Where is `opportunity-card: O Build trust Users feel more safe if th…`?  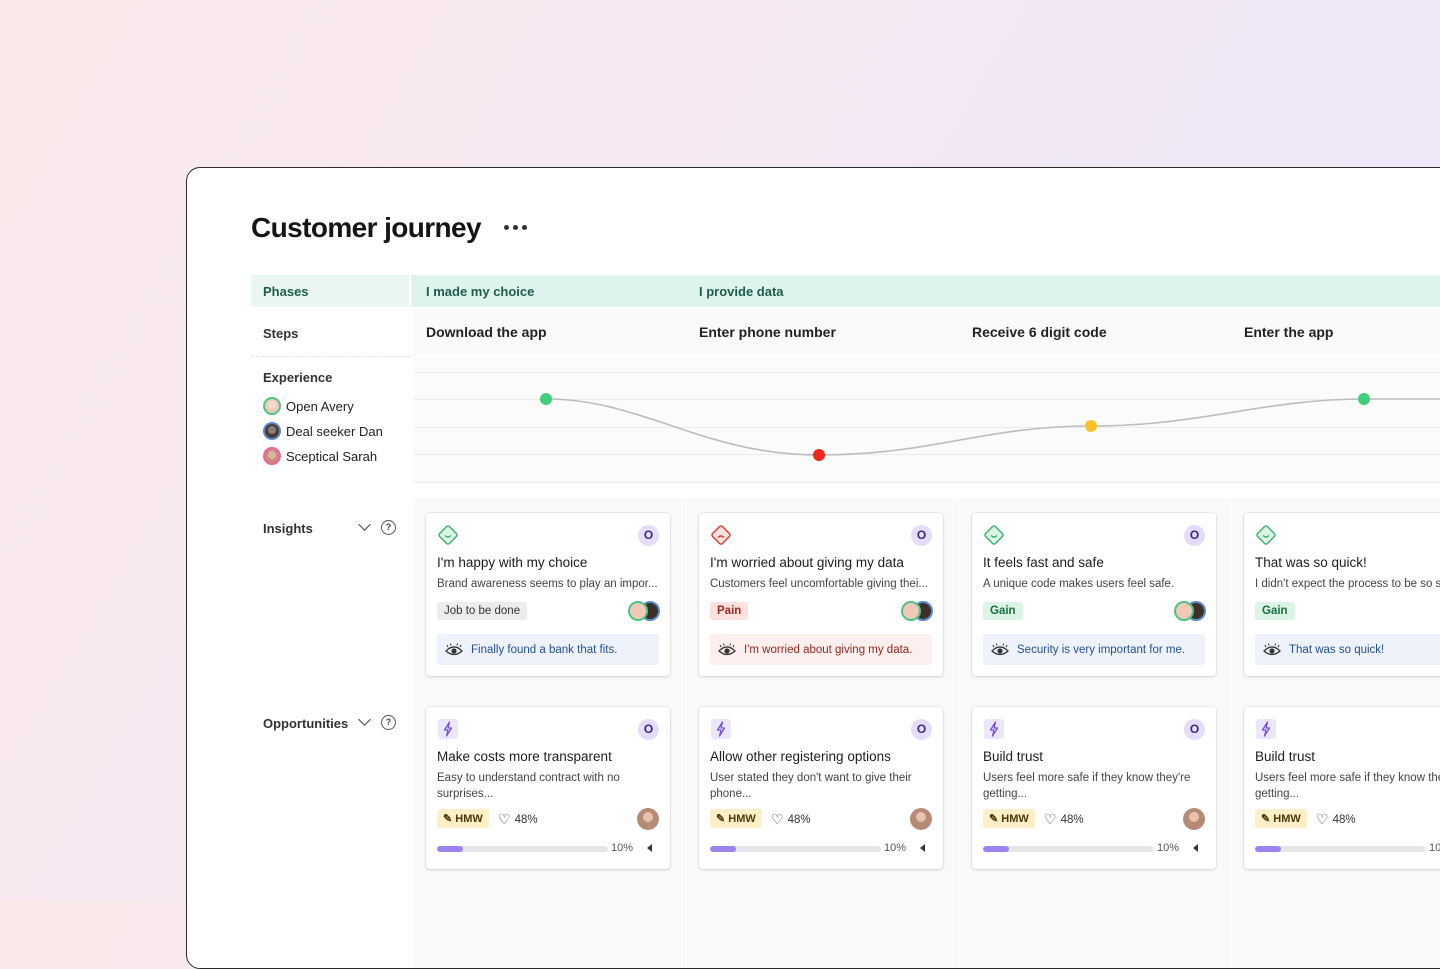
opportunity-card: O Build trust Users feel more safe if th… is located at coordinates (1094, 788).